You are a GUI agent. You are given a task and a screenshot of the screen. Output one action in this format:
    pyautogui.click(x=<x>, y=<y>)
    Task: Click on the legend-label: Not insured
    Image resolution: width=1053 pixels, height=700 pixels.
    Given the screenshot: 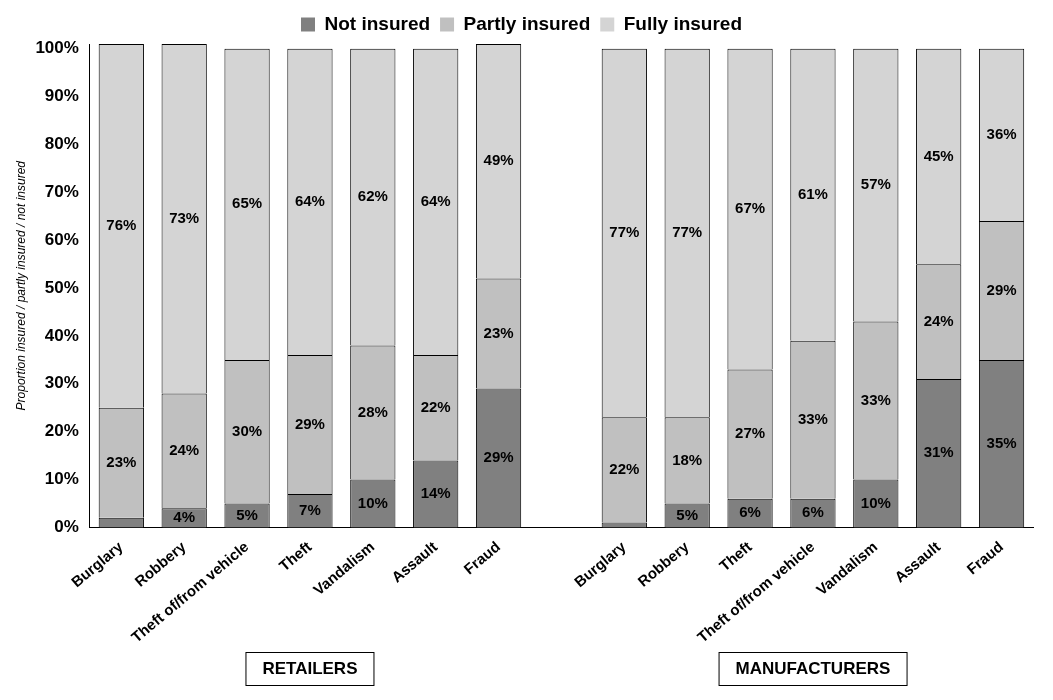 What is the action you would take?
    pyautogui.click(x=377, y=23)
    